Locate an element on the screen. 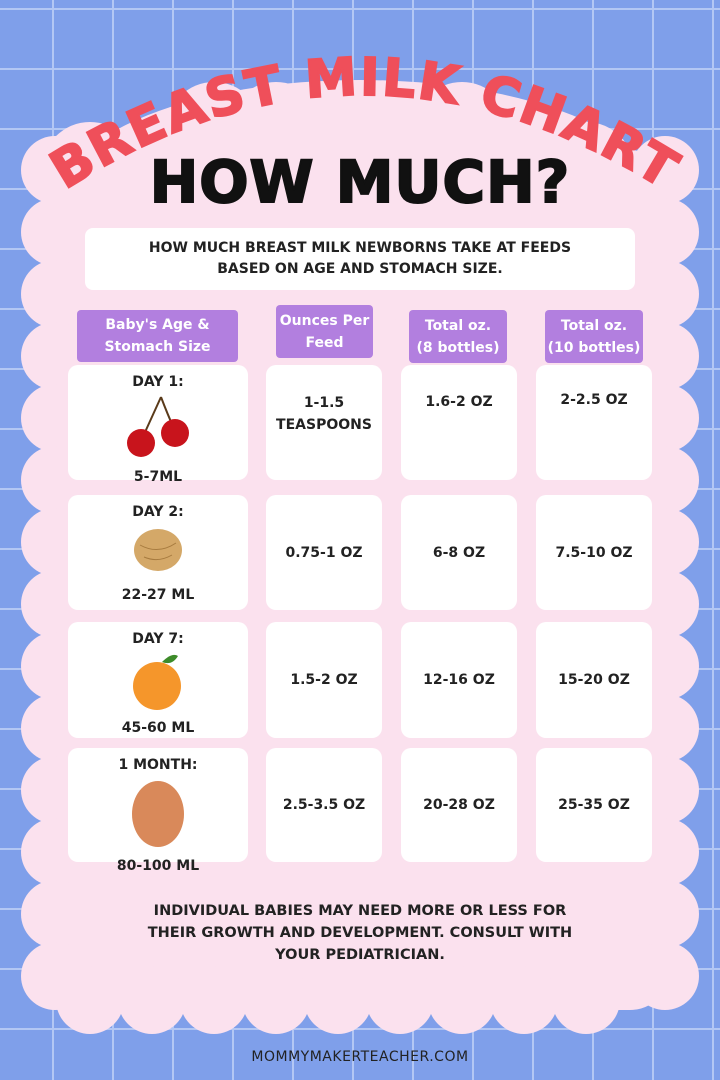 The image size is (720, 1080). stomach-size: 45-60 ML is located at coordinates (158, 728).